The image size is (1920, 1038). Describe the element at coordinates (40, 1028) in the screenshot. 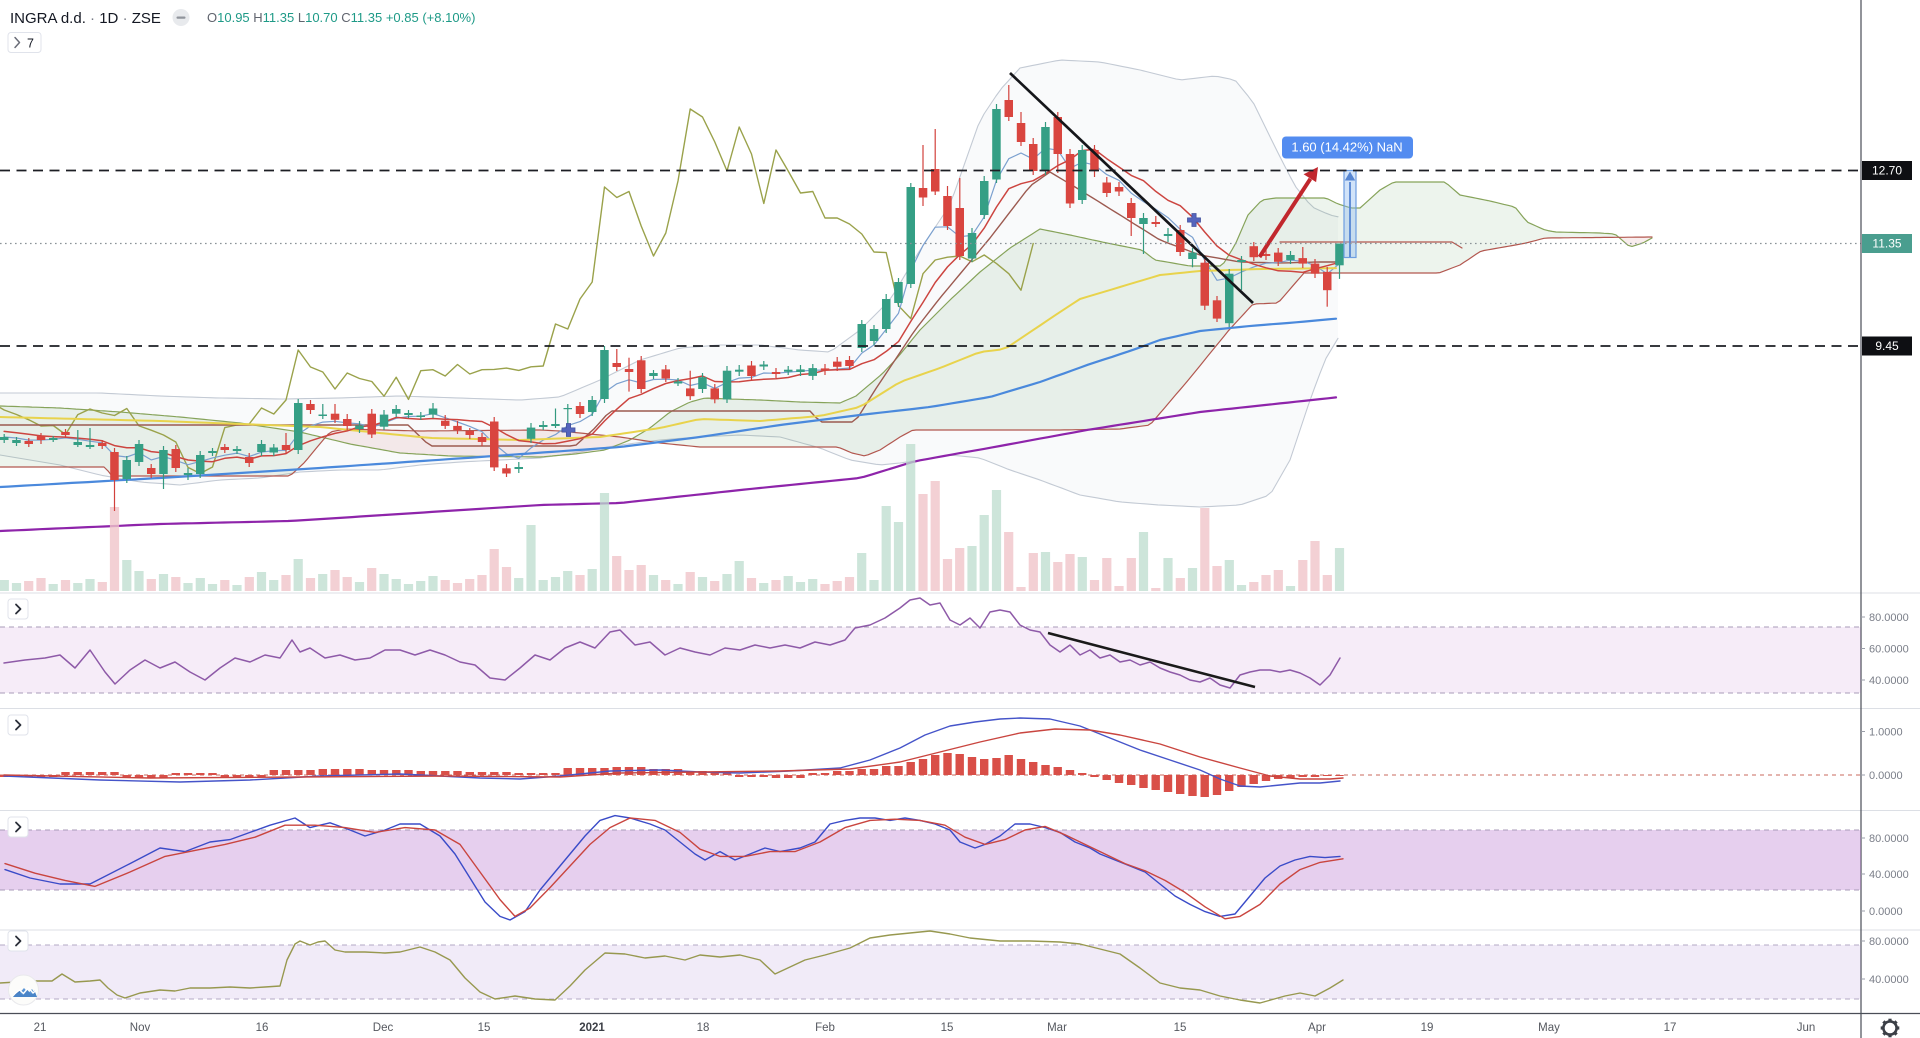

I see `svg-text: 21` at that location.